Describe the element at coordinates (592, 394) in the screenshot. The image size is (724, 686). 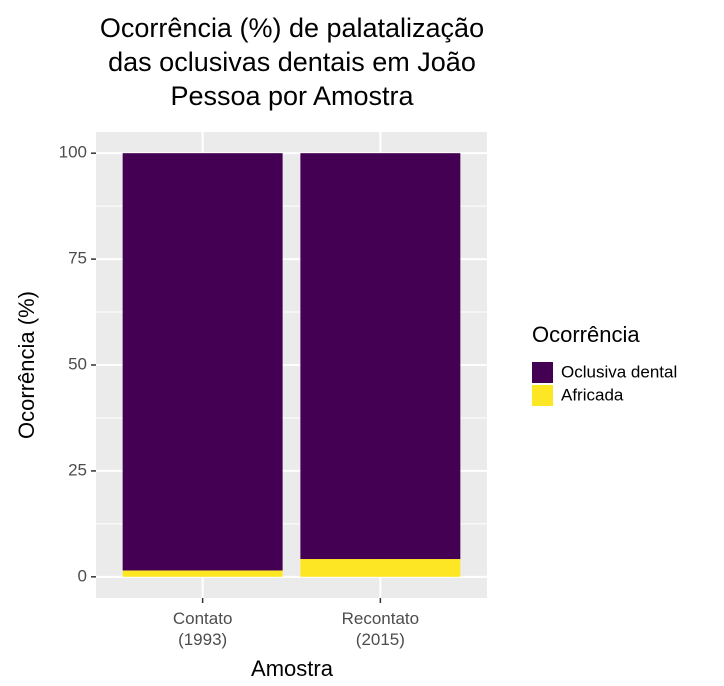
I see `legend-label: Africada` at that location.